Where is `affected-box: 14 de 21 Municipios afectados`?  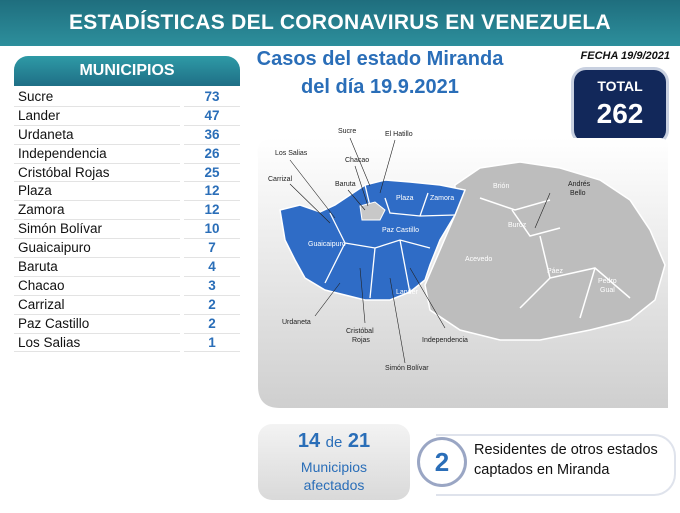
affected-box: 14 de 21 Municipios afectados is located at coordinates (334, 462).